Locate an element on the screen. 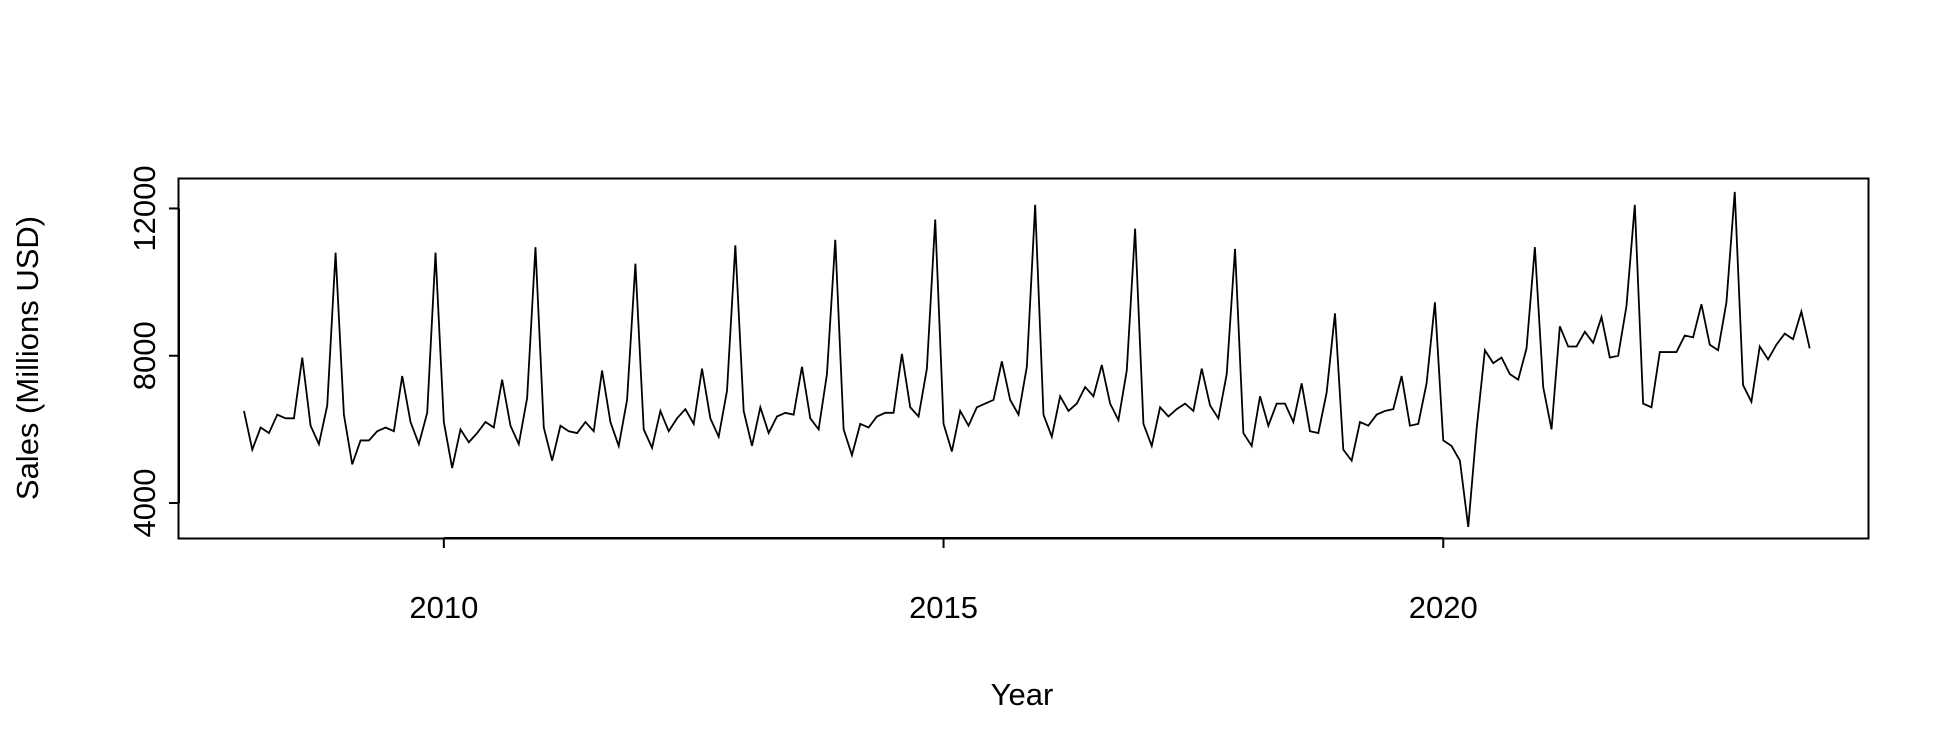 The width and height of the screenshot is (1944, 756). x-axis-title: Year is located at coordinates (1022, 694).